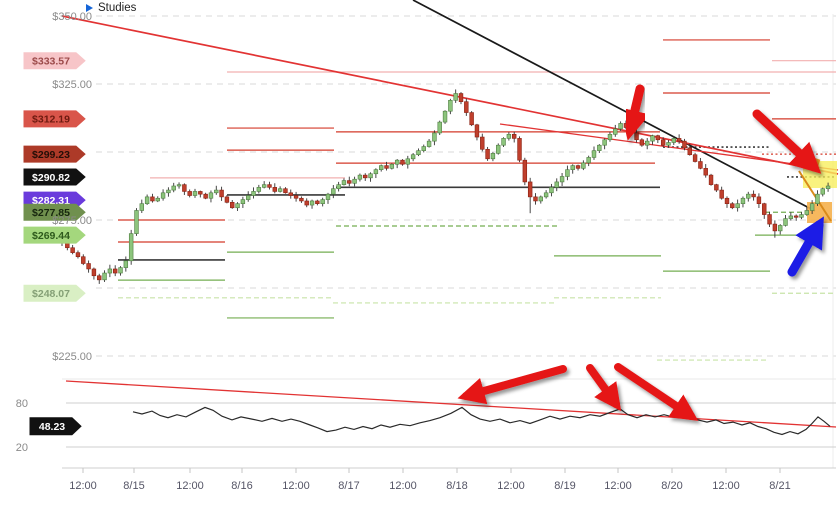  What do you see at coordinates (117, 7) in the screenshot?
I see `studies-label: Studies` at bounding box center [117, 7].